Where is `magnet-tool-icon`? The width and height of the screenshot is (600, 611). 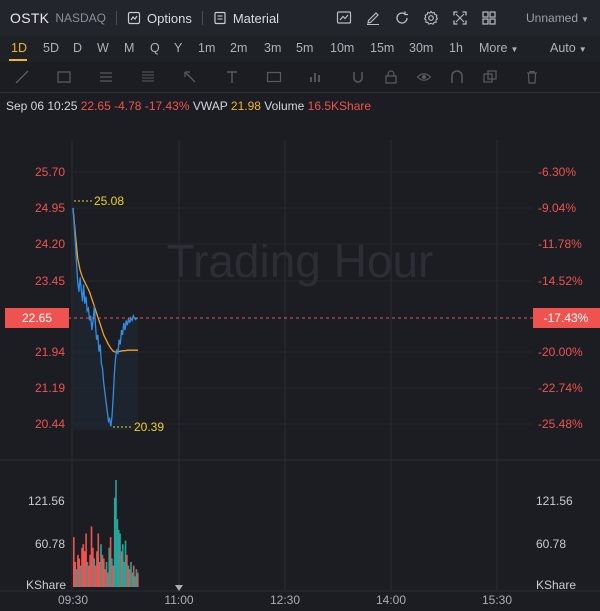 magnet-tool-icon is located at coordinates (358, 77).